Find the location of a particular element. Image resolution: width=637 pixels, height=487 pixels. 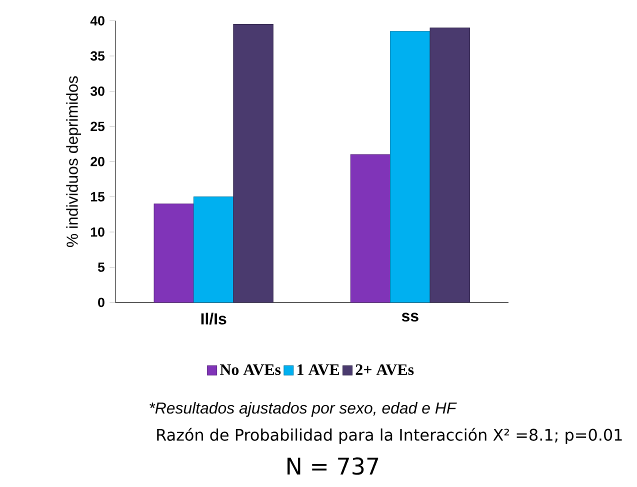

legend-label: 1 AVE is located at coordinates (319, 370).